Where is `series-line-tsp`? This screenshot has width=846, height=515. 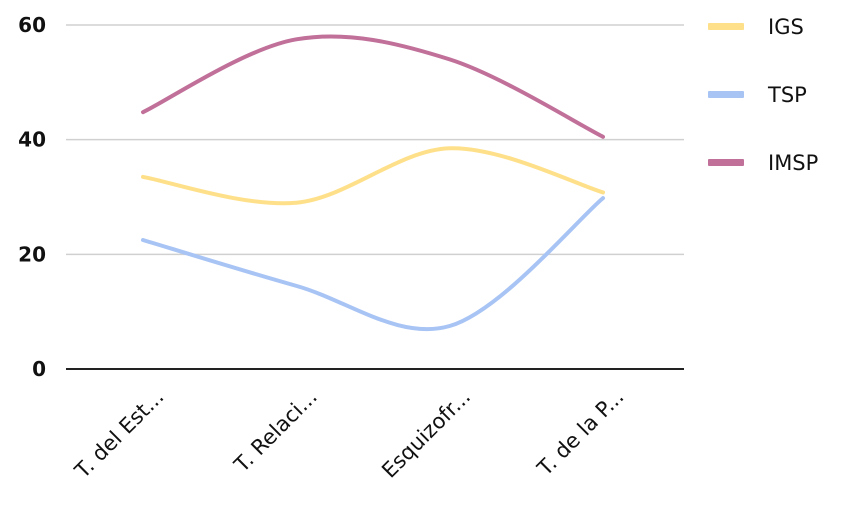 series-line-tsp is located at coordinates (373, 264).